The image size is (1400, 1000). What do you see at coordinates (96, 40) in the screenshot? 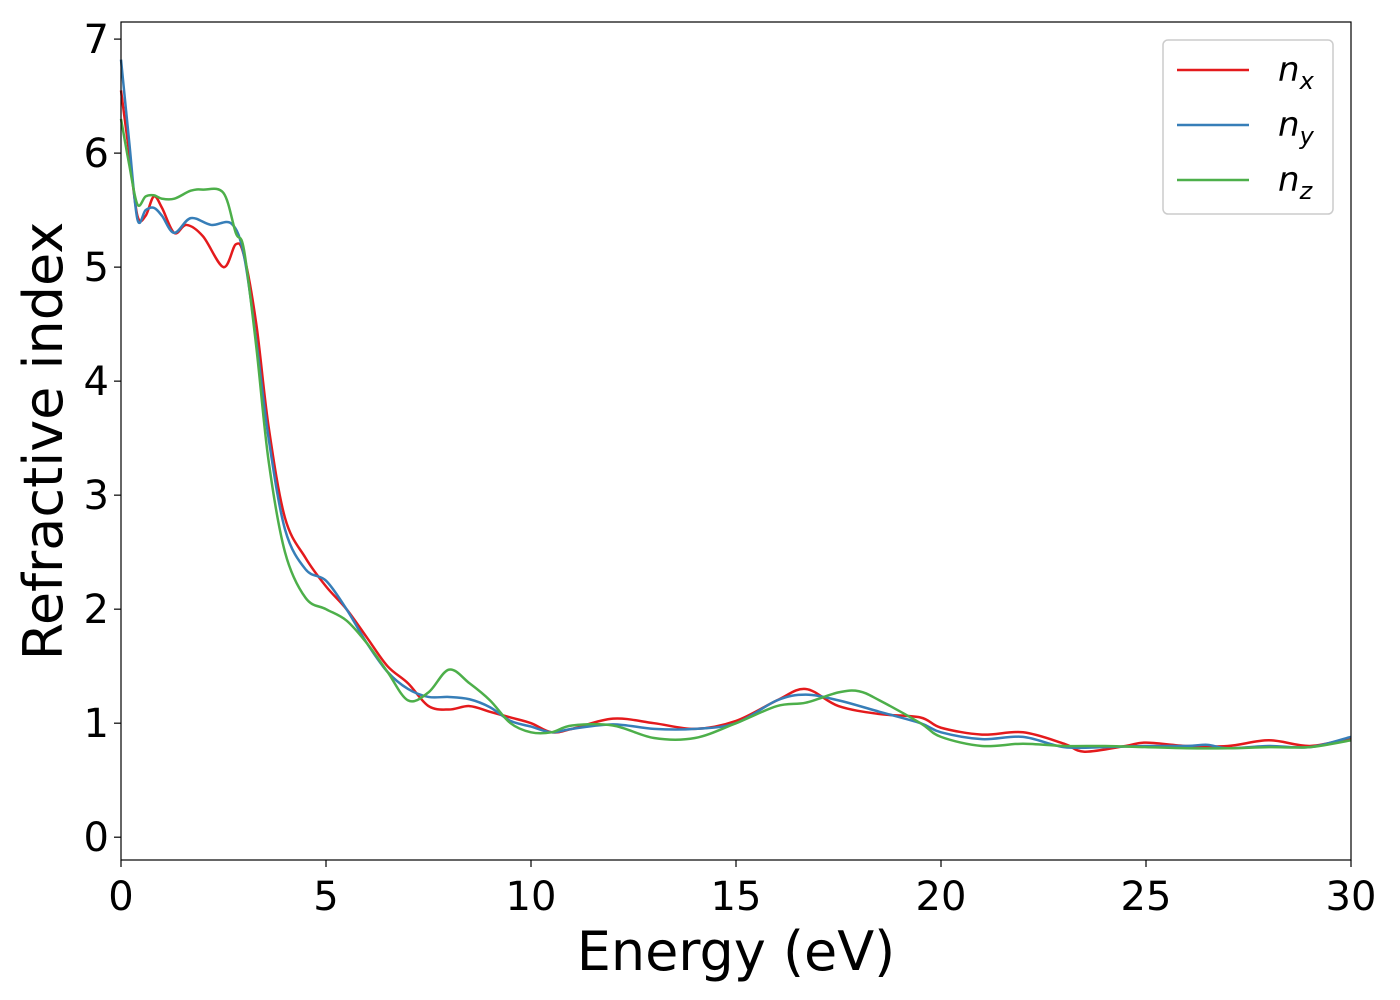
I see `y-tick-label: 7` at bounding box center [96, 40].